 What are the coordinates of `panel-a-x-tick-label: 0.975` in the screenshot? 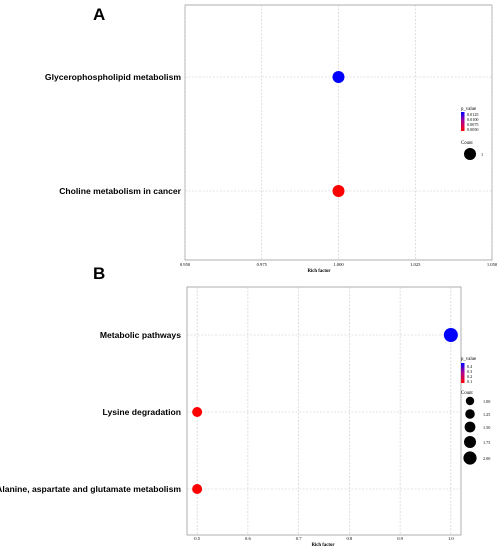 It's located at (262, 264).